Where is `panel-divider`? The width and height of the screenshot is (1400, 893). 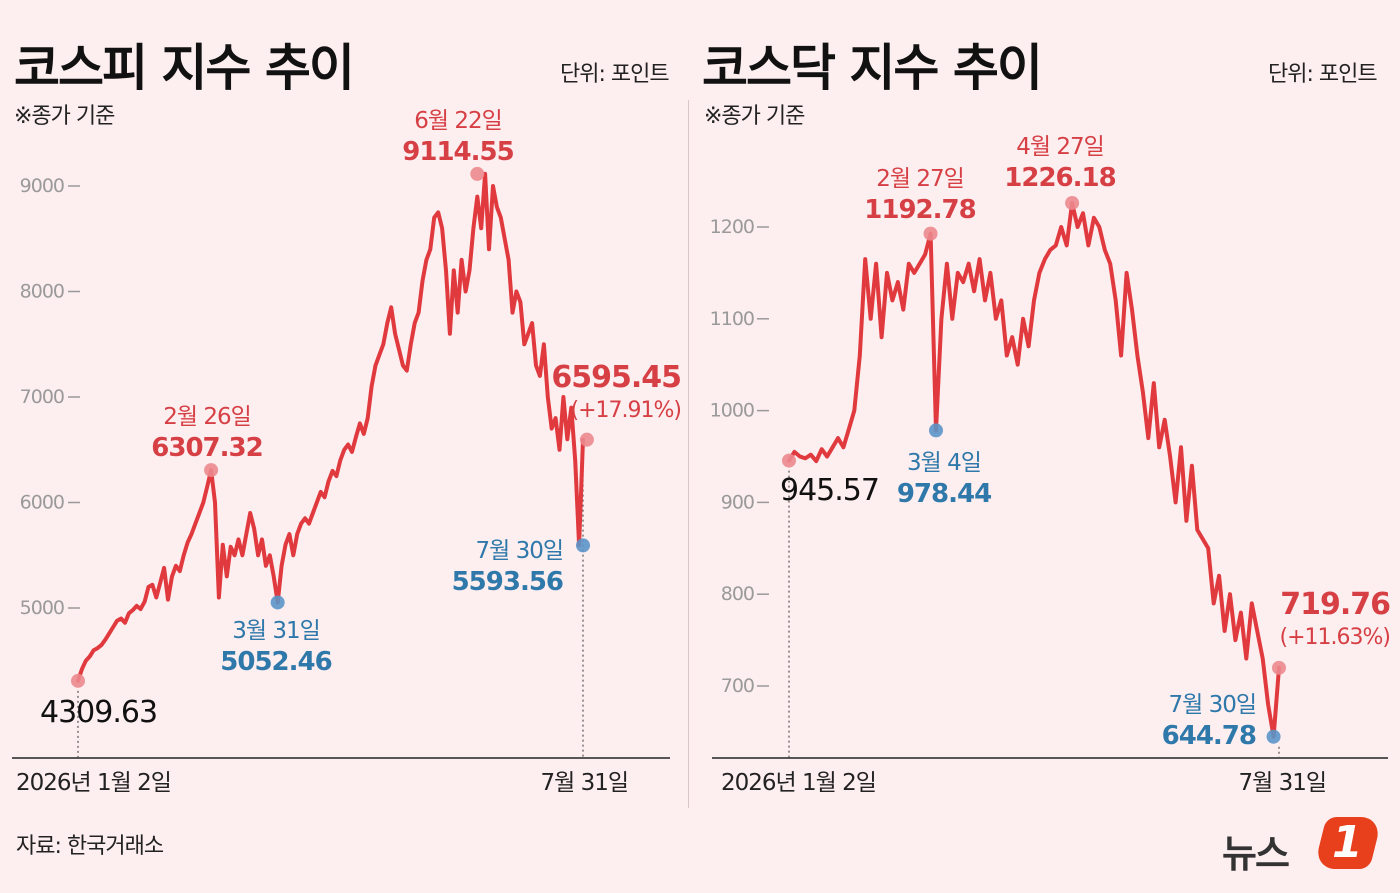 panel-divider is located at coordinates (688, 454).